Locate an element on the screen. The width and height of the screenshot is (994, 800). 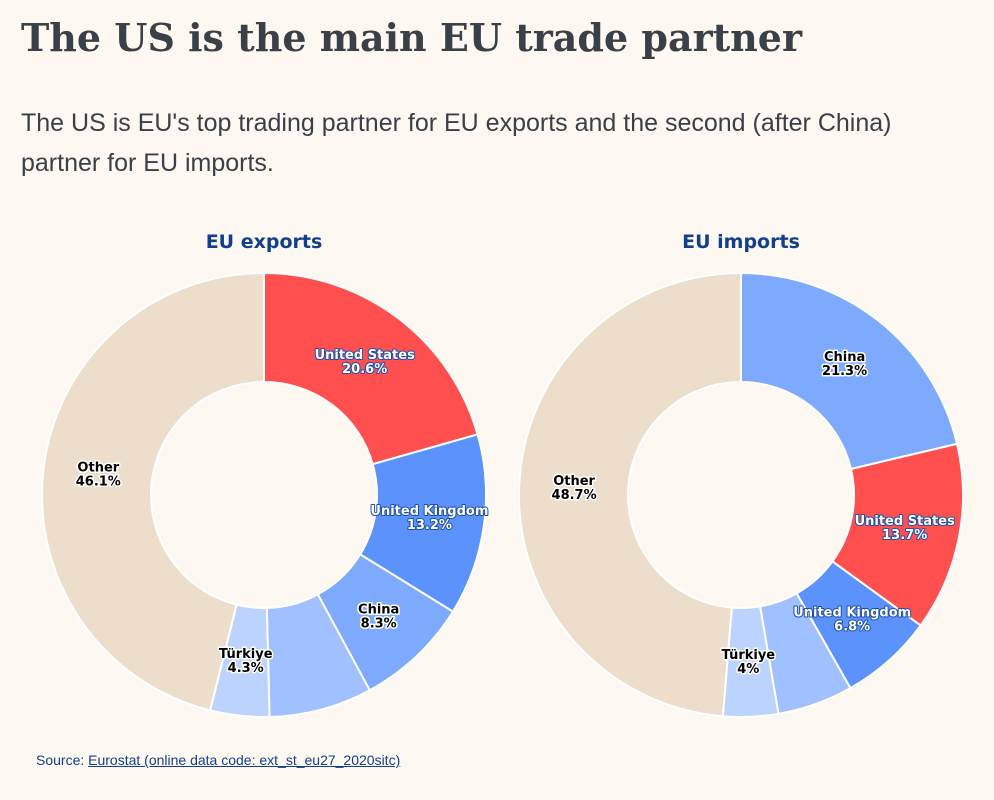
eu-imports-slice-other is located at coordinates (630, 494).